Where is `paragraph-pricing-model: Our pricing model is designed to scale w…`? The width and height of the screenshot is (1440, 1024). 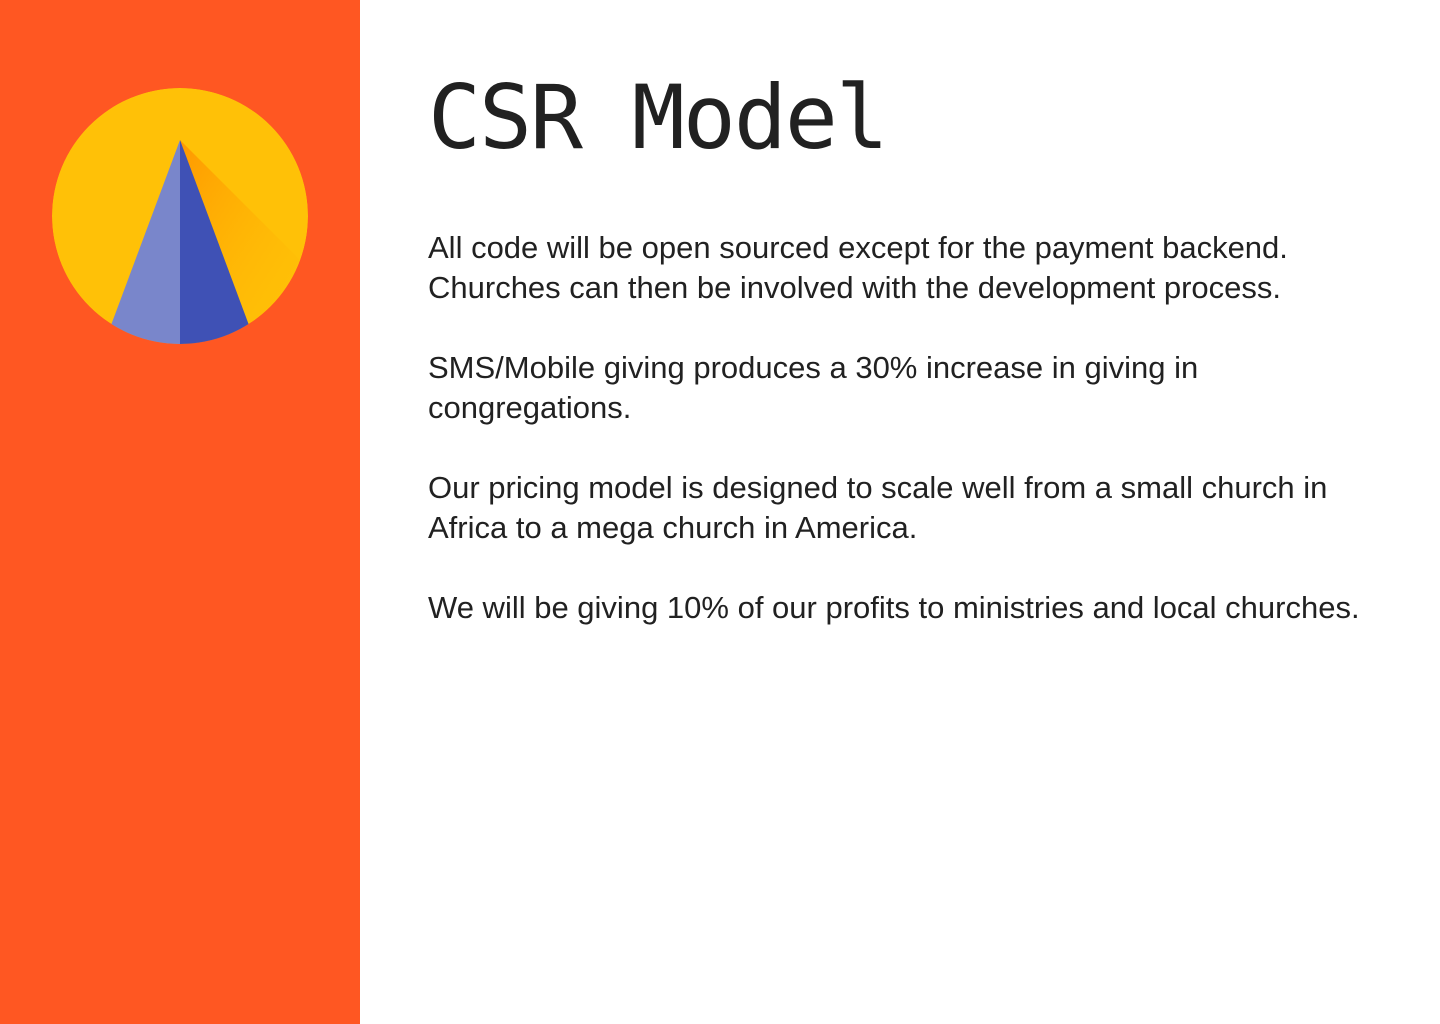 paragraph-pricing-model: Our pricing model is designed to scale w… is located at coordinates (898, 508).